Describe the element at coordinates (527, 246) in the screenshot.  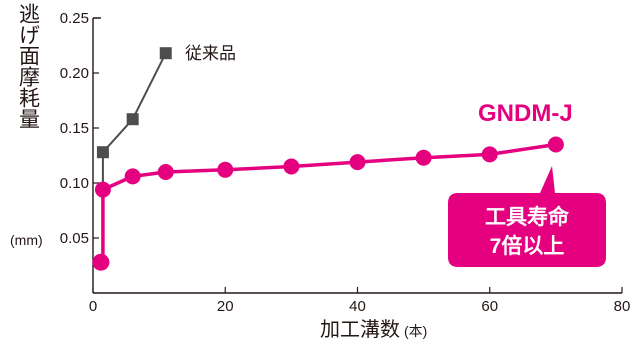
I see `callout-line-2: 7倍以上` at that location.